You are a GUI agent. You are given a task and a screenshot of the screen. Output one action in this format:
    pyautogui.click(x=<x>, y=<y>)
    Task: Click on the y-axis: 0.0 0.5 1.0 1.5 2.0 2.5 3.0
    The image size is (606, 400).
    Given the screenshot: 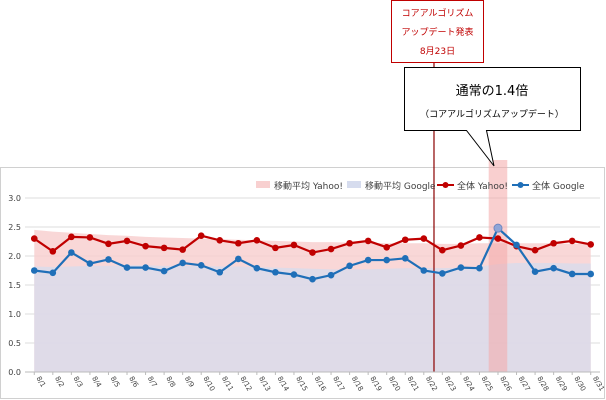 What is the action you would take?
    pyautogui.click(x=14, y=285)
    